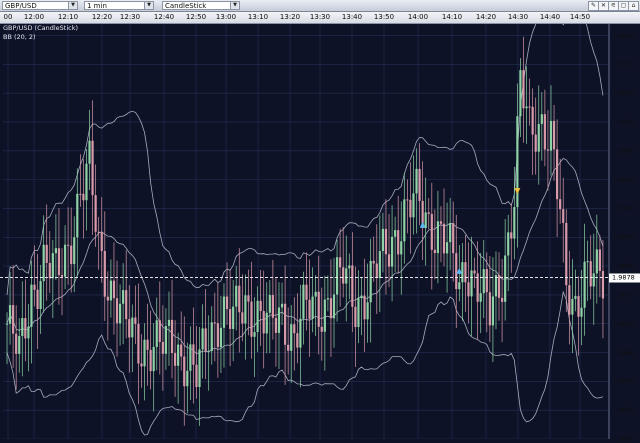 The image size is (640, 443). What do you see at coordinates (320, 18) in the screenshot?
I see `time-axis` at bounding box center [320, 18].